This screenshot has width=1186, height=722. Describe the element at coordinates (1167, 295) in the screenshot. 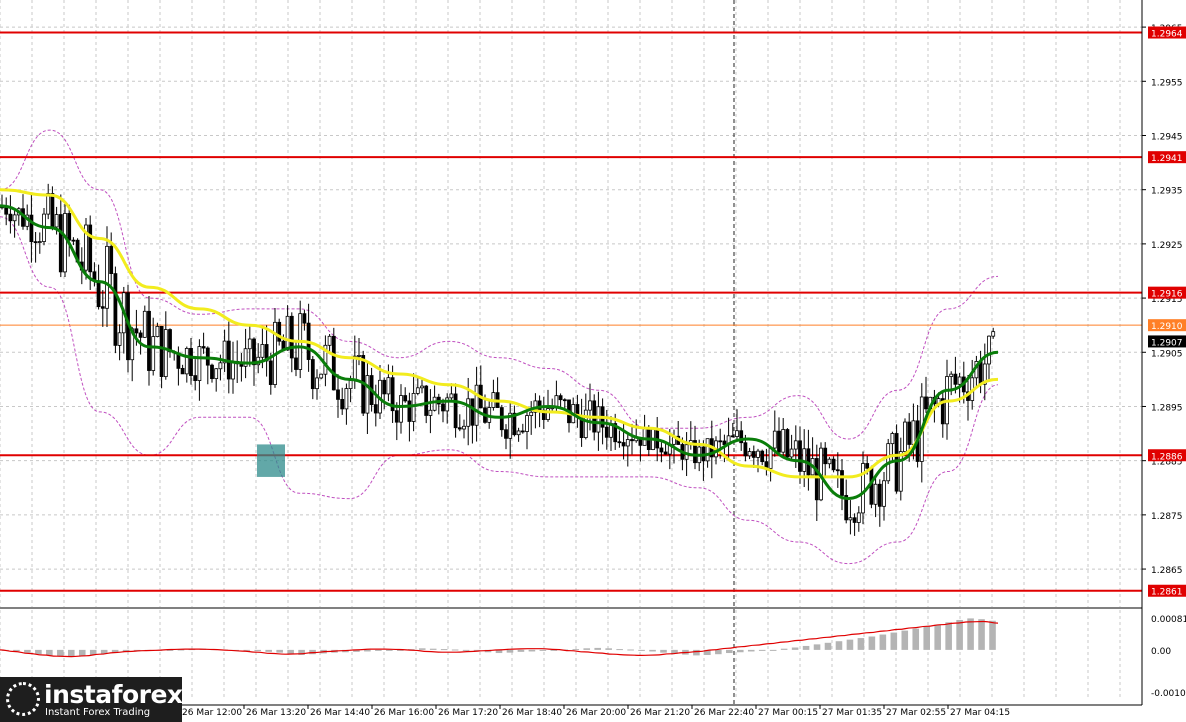

I see `level-tag: 1.2916` at that location.